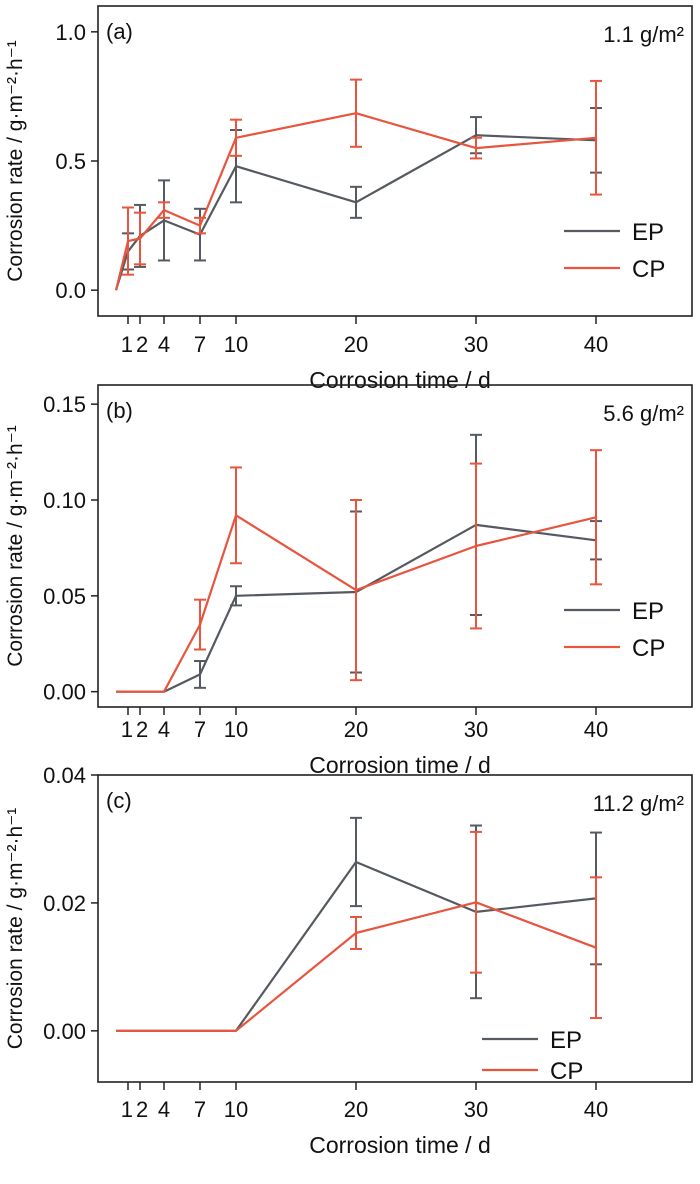  I want to click on concentration-annotation: 5.6 g/m², so click(643, 413).